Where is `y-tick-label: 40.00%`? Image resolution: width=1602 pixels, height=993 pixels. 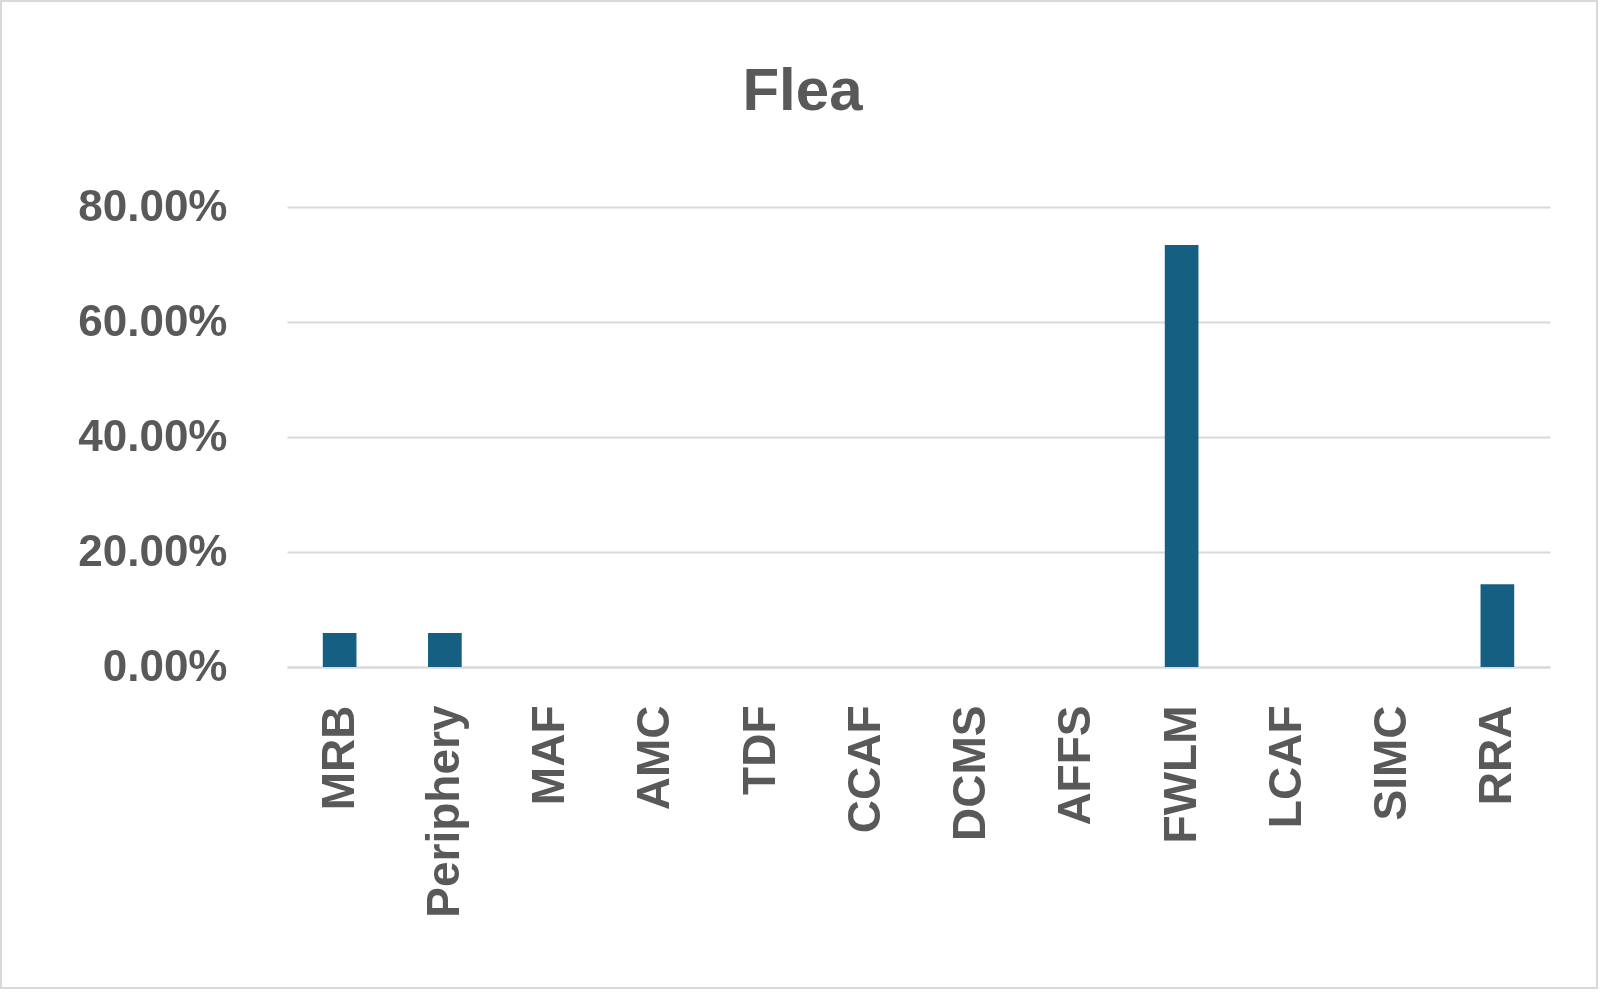
y-tick-label: 40.00% is located at coordinates (153, 435).